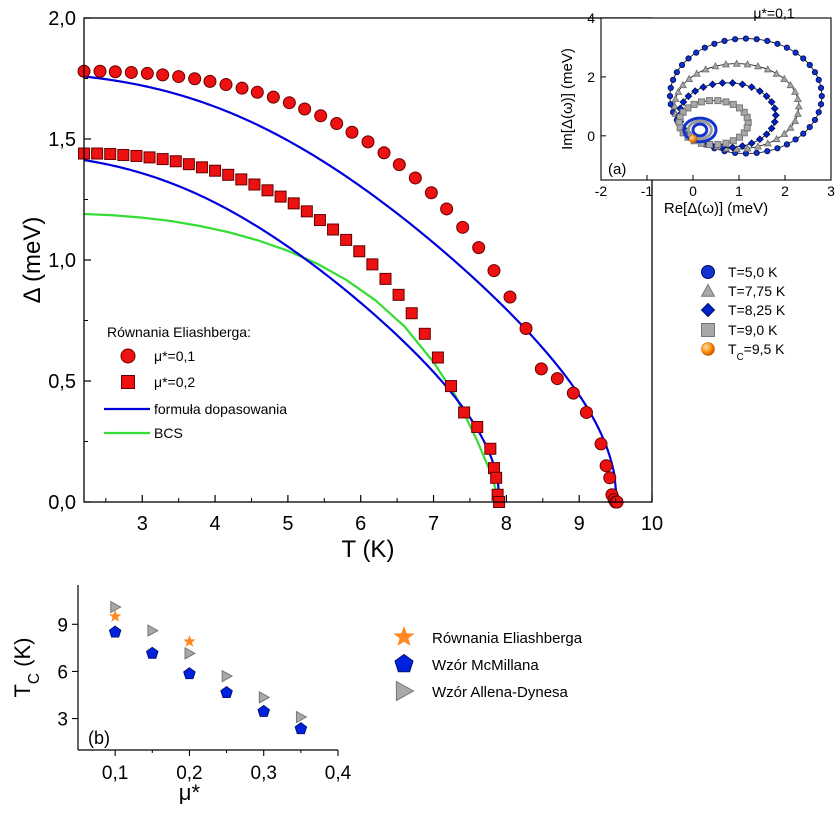  I want to click on inset-legend-tc-label: TC=9,5 K, so click(756, 352).